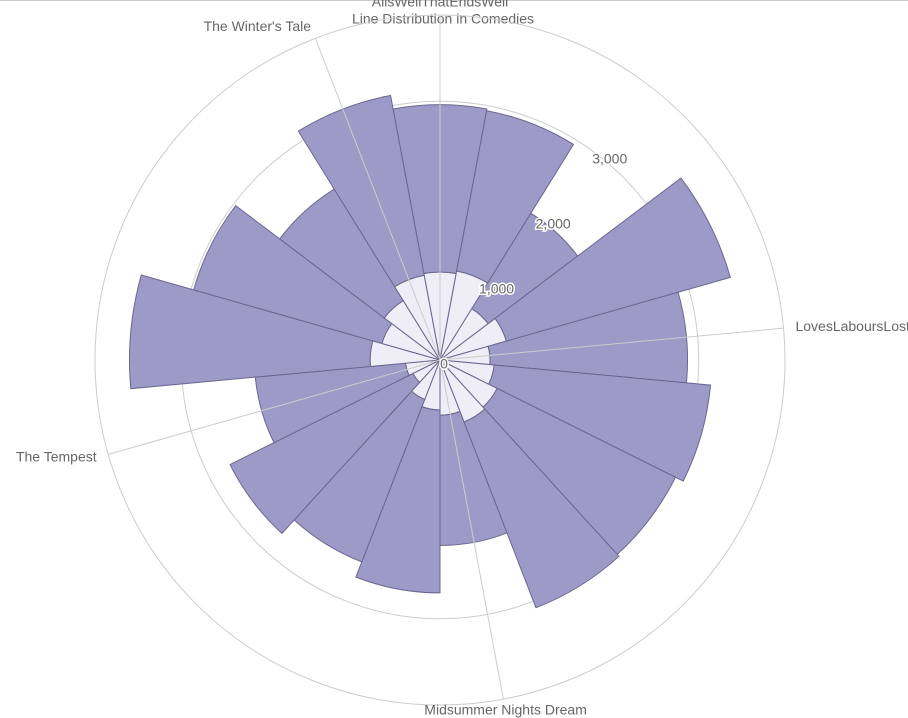  I want to click on category-label: The Winter's Tale, so click(258, 26).